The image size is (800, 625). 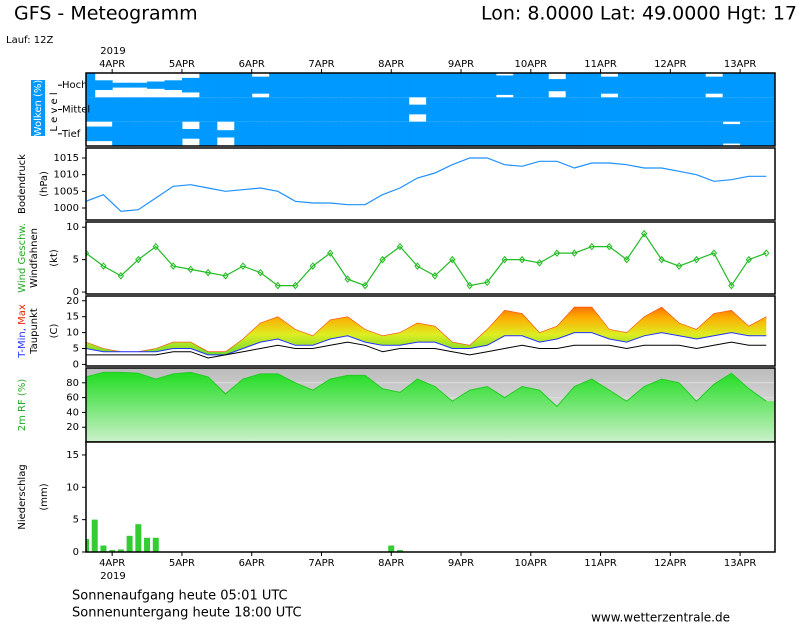 What do you see at coordinates (461, 64) in the screenshot?
I see `x-tick-label-top: 9APR` at bounding box center [461, 64].